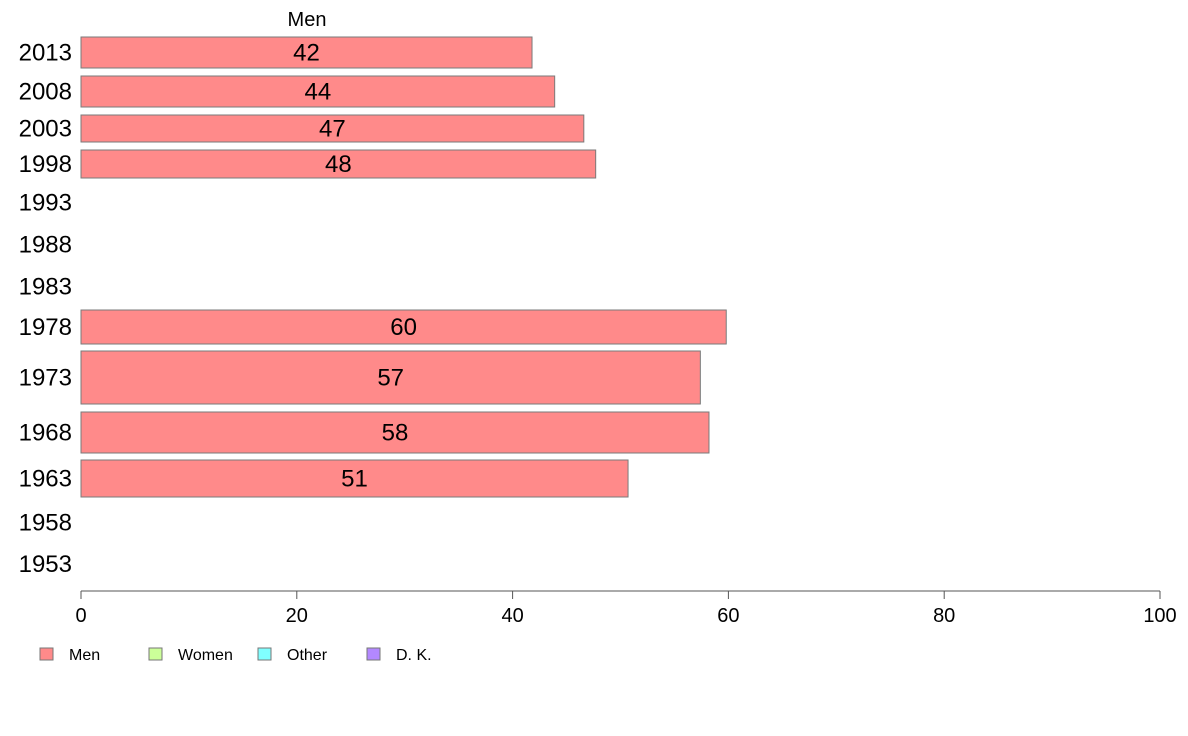  I want to click on bar-1973, so click(390, 377).